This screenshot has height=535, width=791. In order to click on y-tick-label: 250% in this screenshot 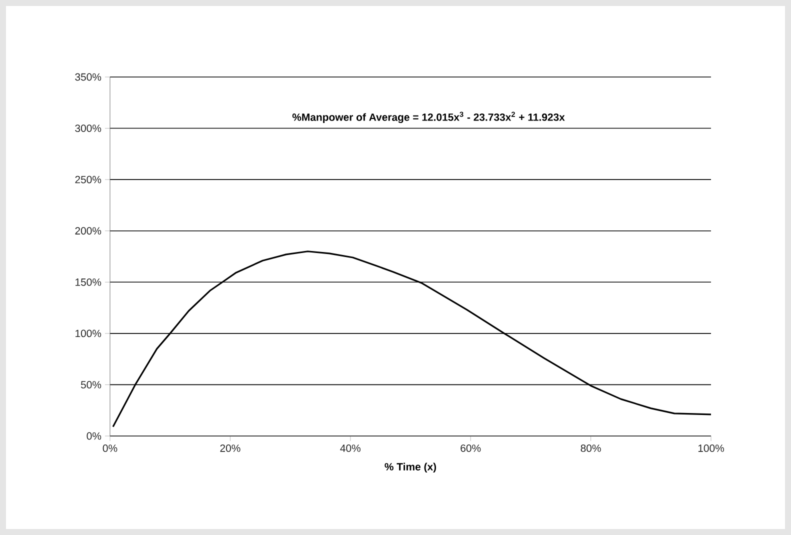, I will do `click(88, 180)`.